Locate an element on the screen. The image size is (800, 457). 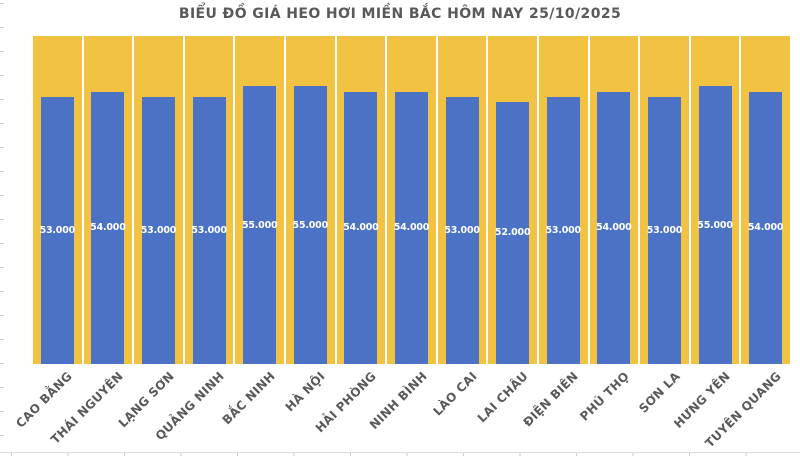
category-label: HẢI PHÒNG is located at coordinates (345, 402).